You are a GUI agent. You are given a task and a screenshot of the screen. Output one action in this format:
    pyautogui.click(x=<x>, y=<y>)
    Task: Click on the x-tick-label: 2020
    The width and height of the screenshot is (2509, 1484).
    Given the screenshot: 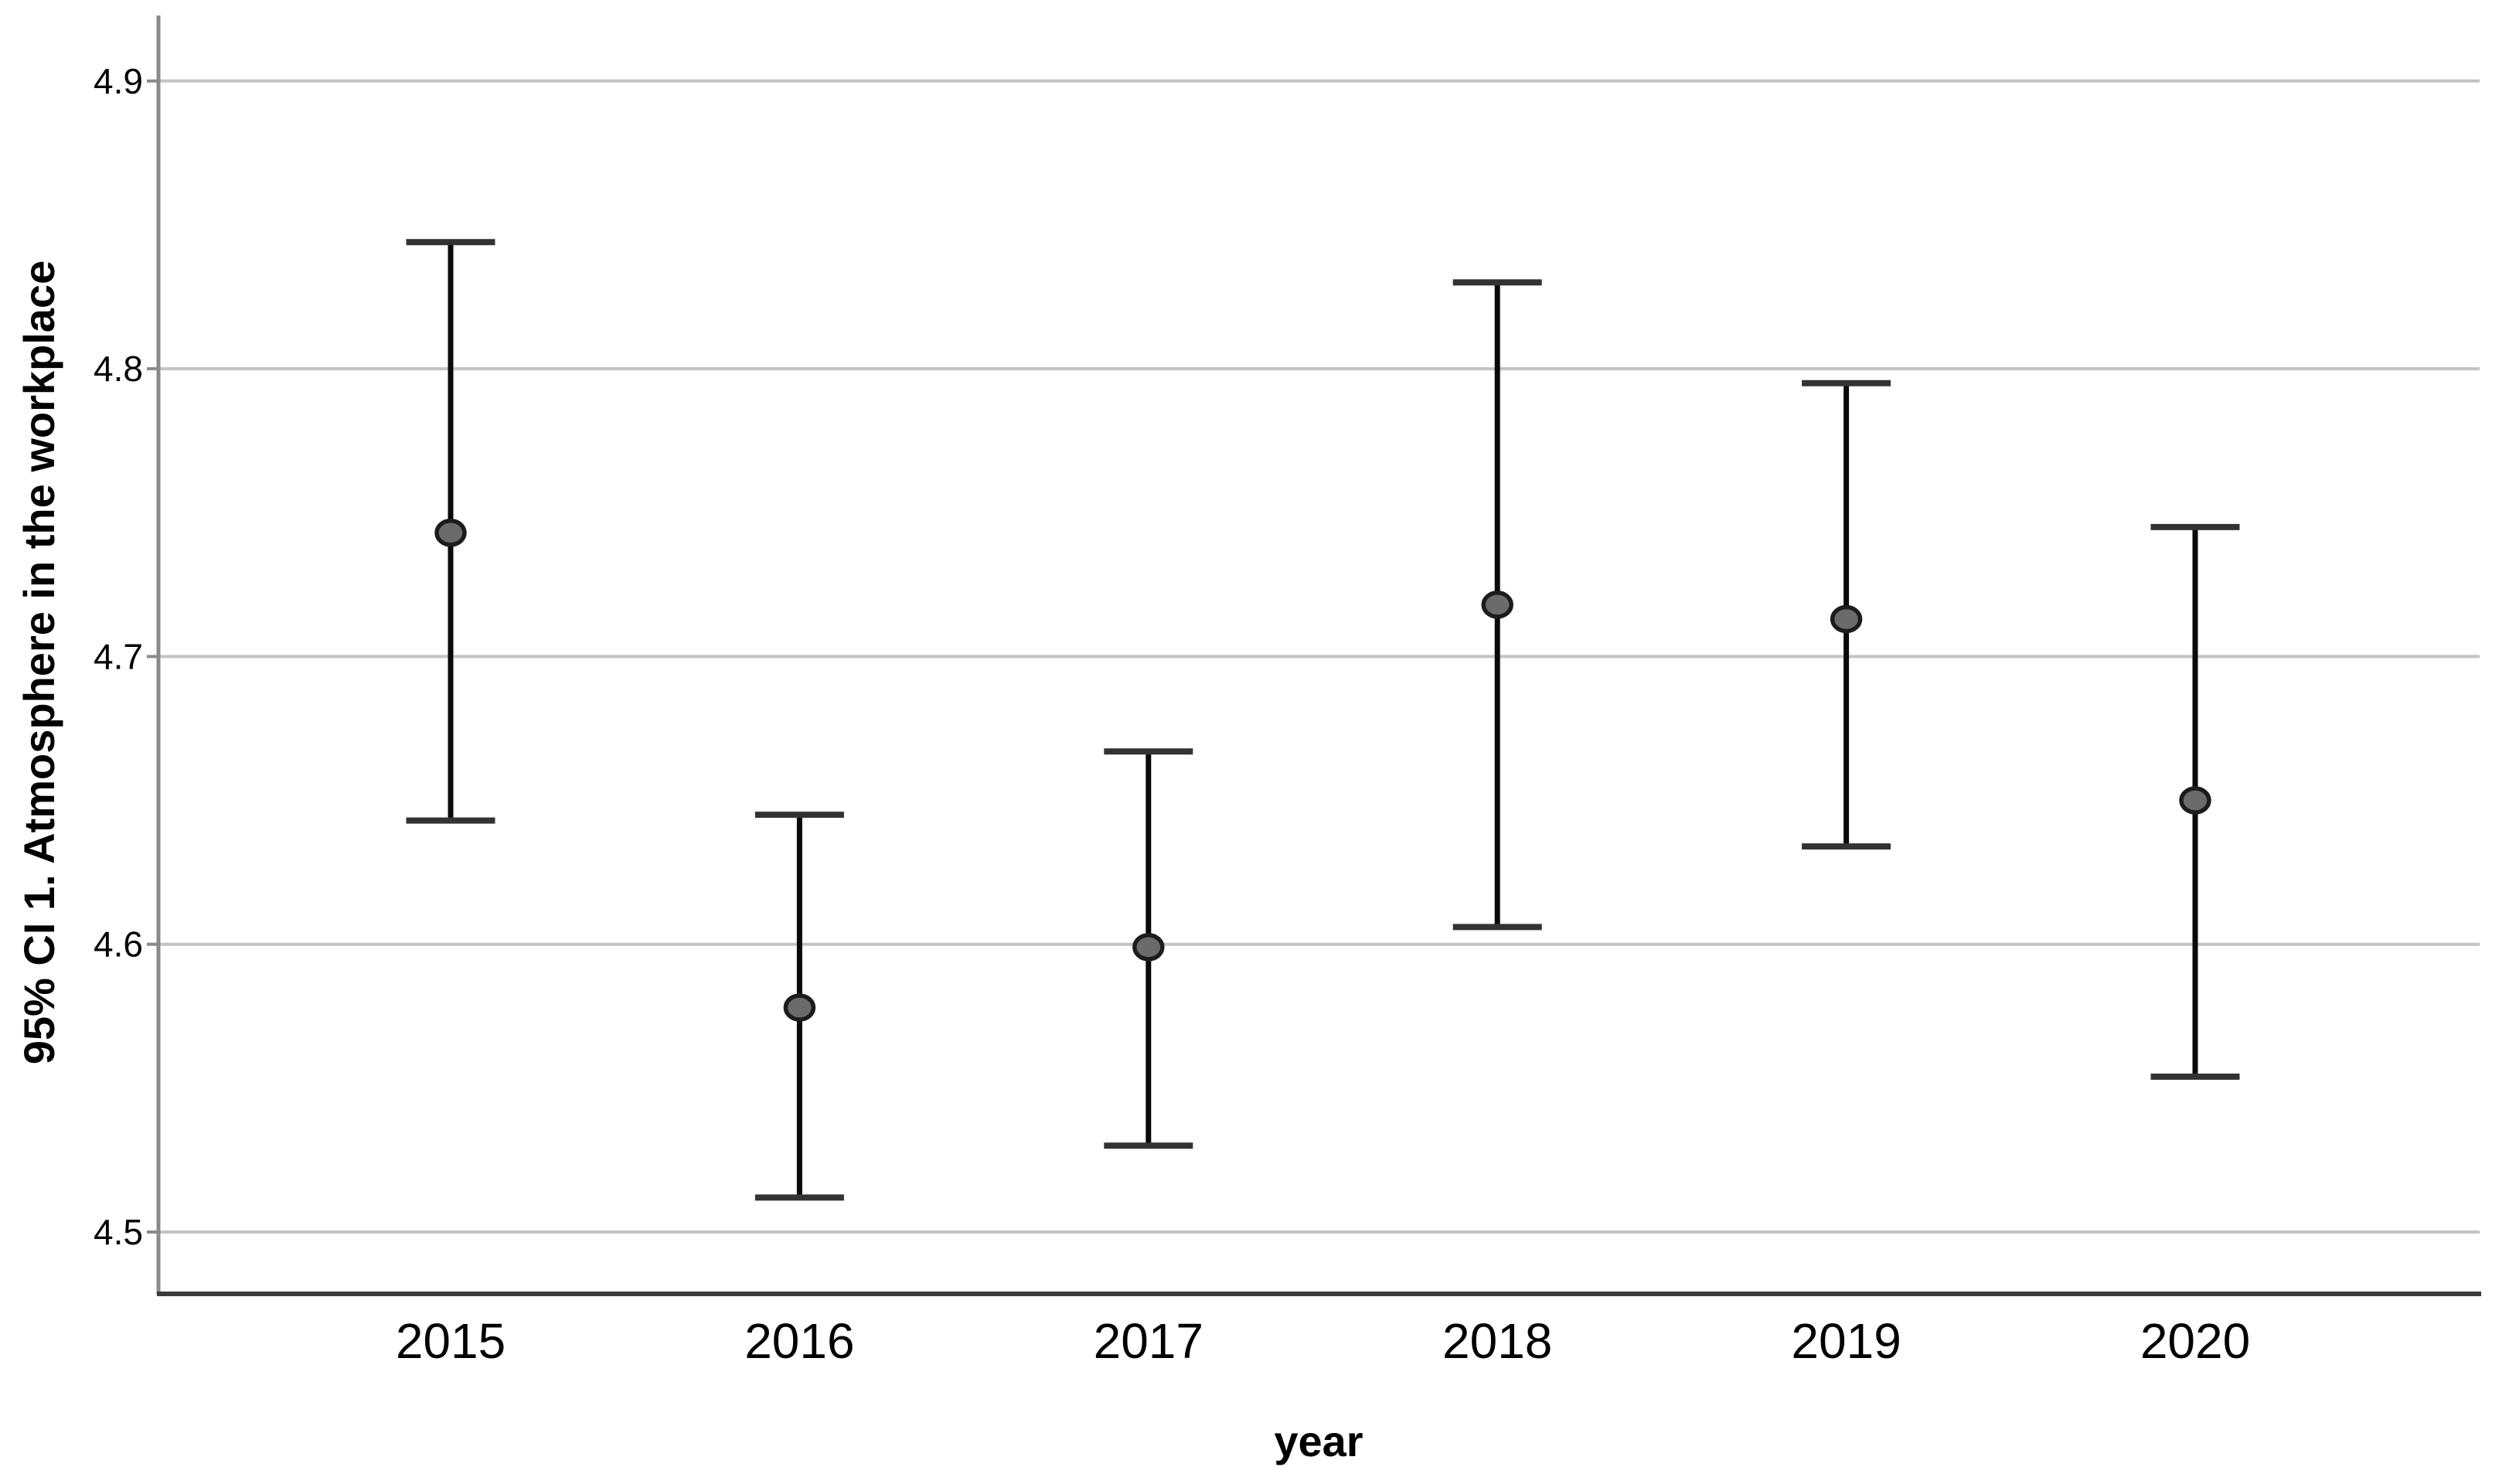 What is the action you would take?
    pyautogui.click(x=2195, y=1341)
    